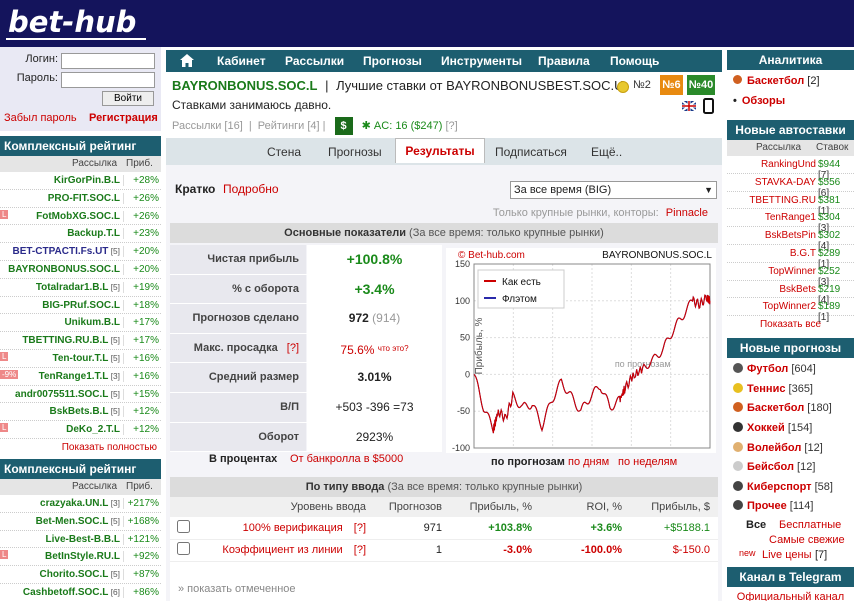 Image resolution: width=854 pixels, height=601 pixels. I want to click on telegram-link: Официальный канал, so click(790, 595).